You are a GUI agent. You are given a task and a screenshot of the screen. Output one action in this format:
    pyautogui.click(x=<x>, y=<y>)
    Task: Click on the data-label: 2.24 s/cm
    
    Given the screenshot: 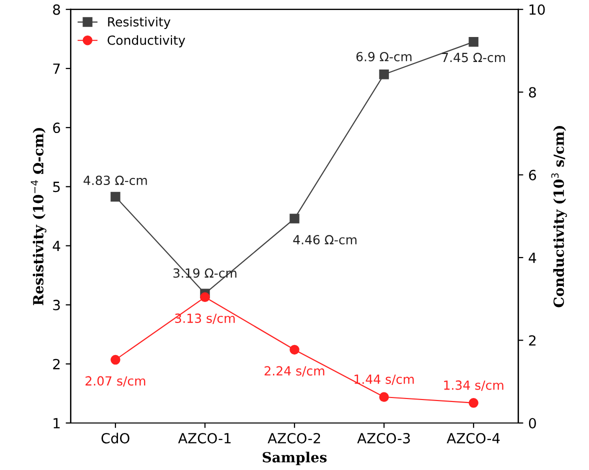 What is the action you would take?
    pyautogui.click(x=294, y=371)
    